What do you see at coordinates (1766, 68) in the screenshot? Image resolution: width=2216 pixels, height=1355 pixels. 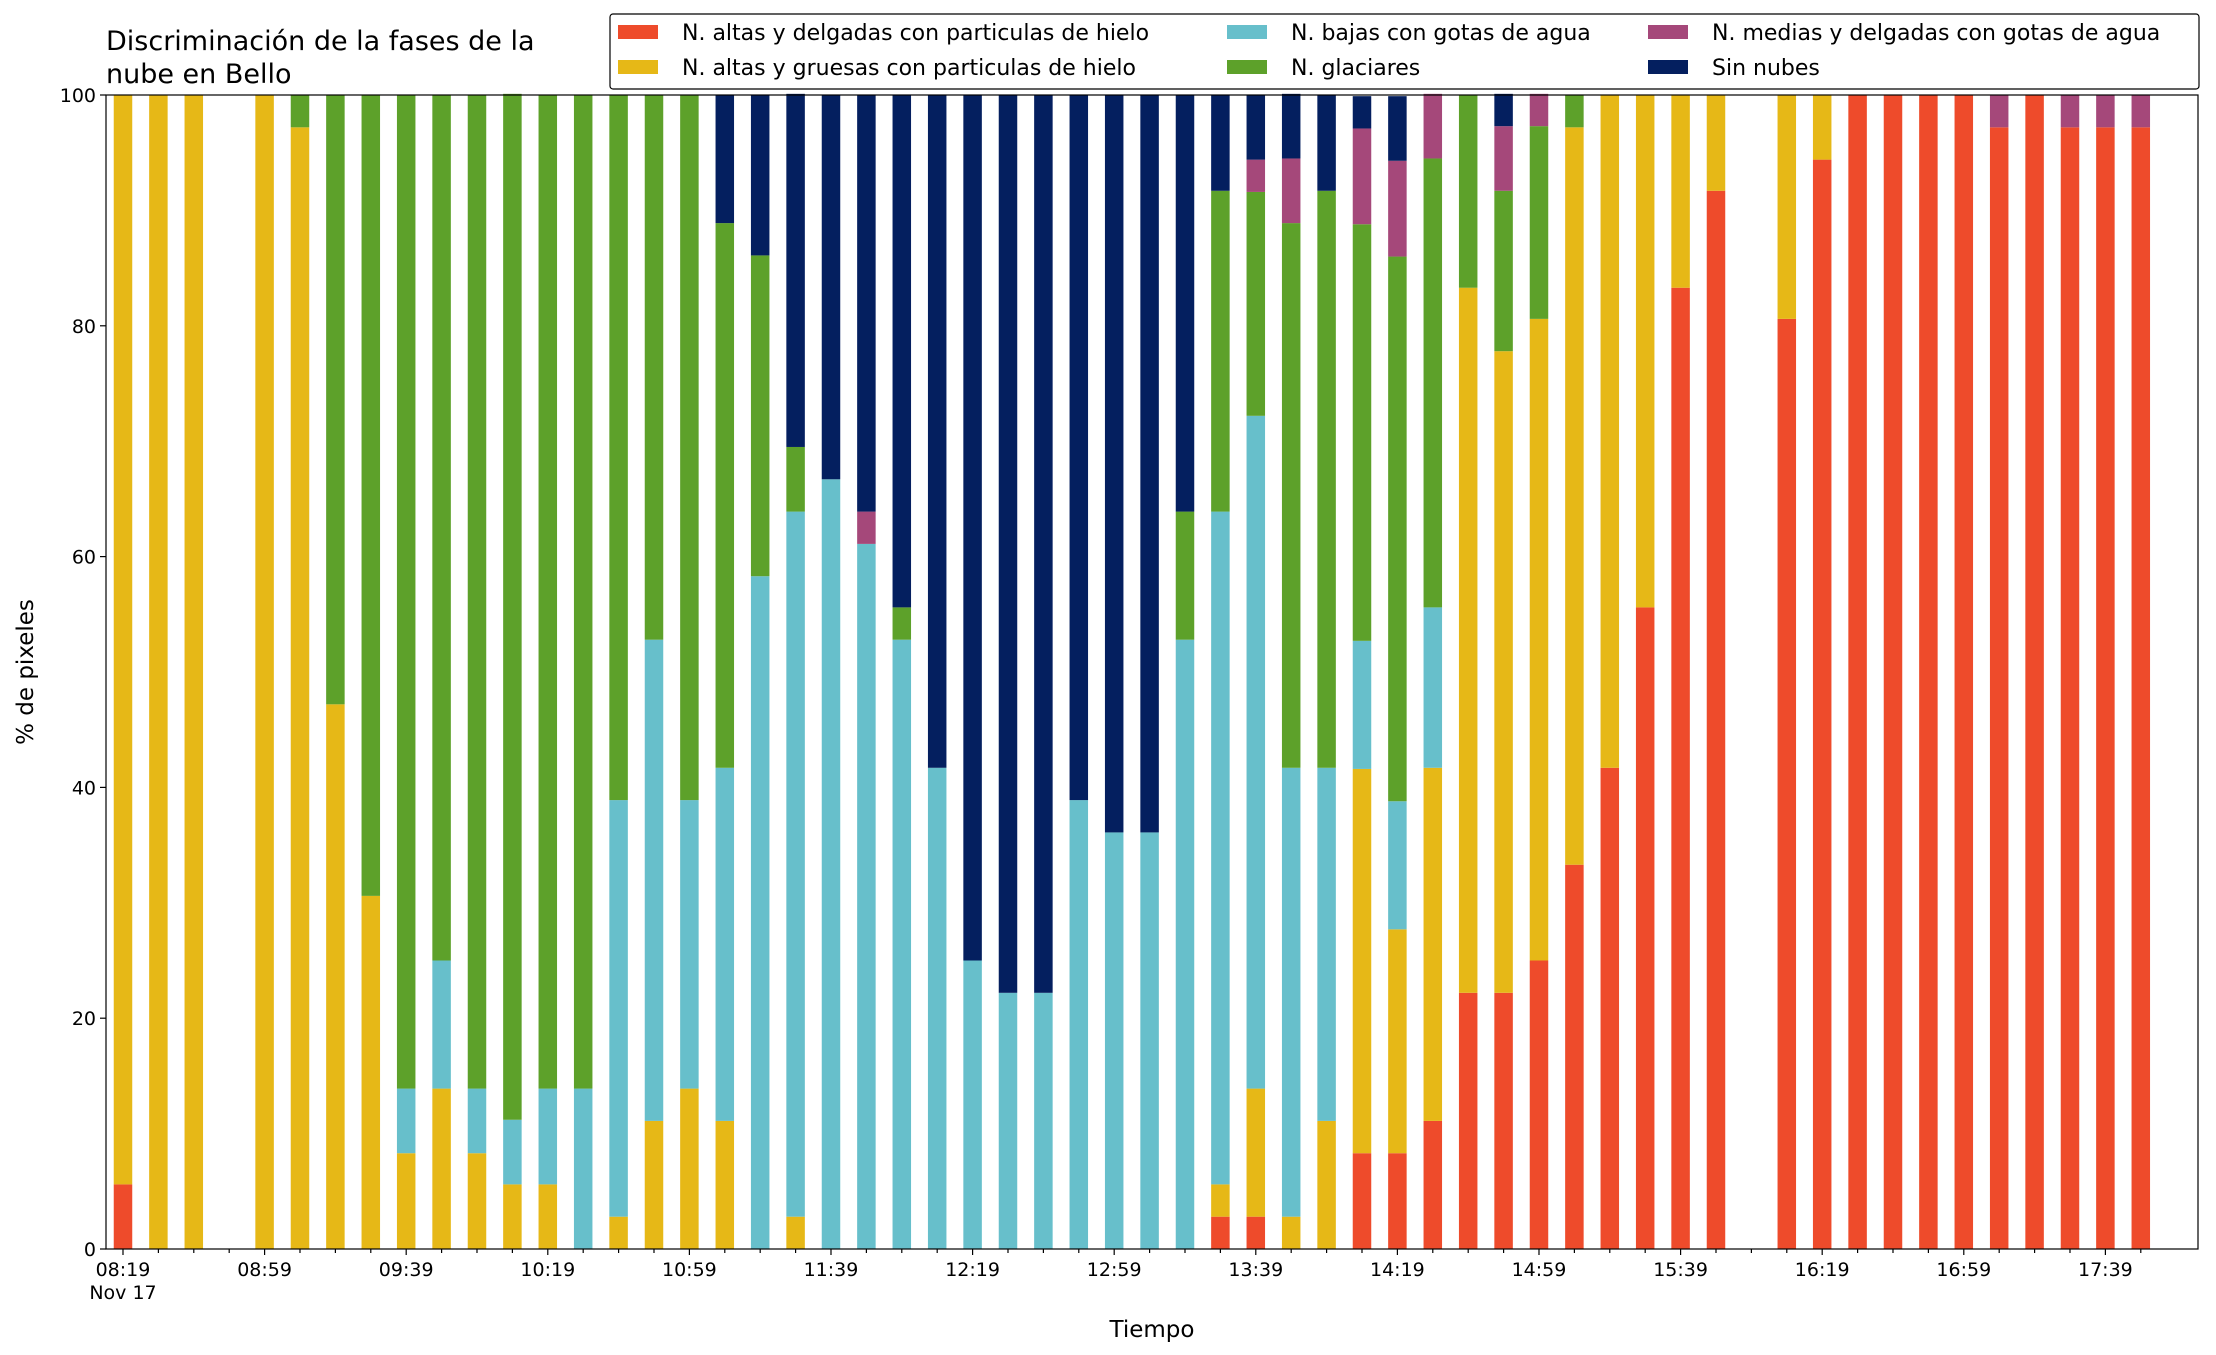 I see `legend-label: Sin nubes` at bounding box center [1766, 68].